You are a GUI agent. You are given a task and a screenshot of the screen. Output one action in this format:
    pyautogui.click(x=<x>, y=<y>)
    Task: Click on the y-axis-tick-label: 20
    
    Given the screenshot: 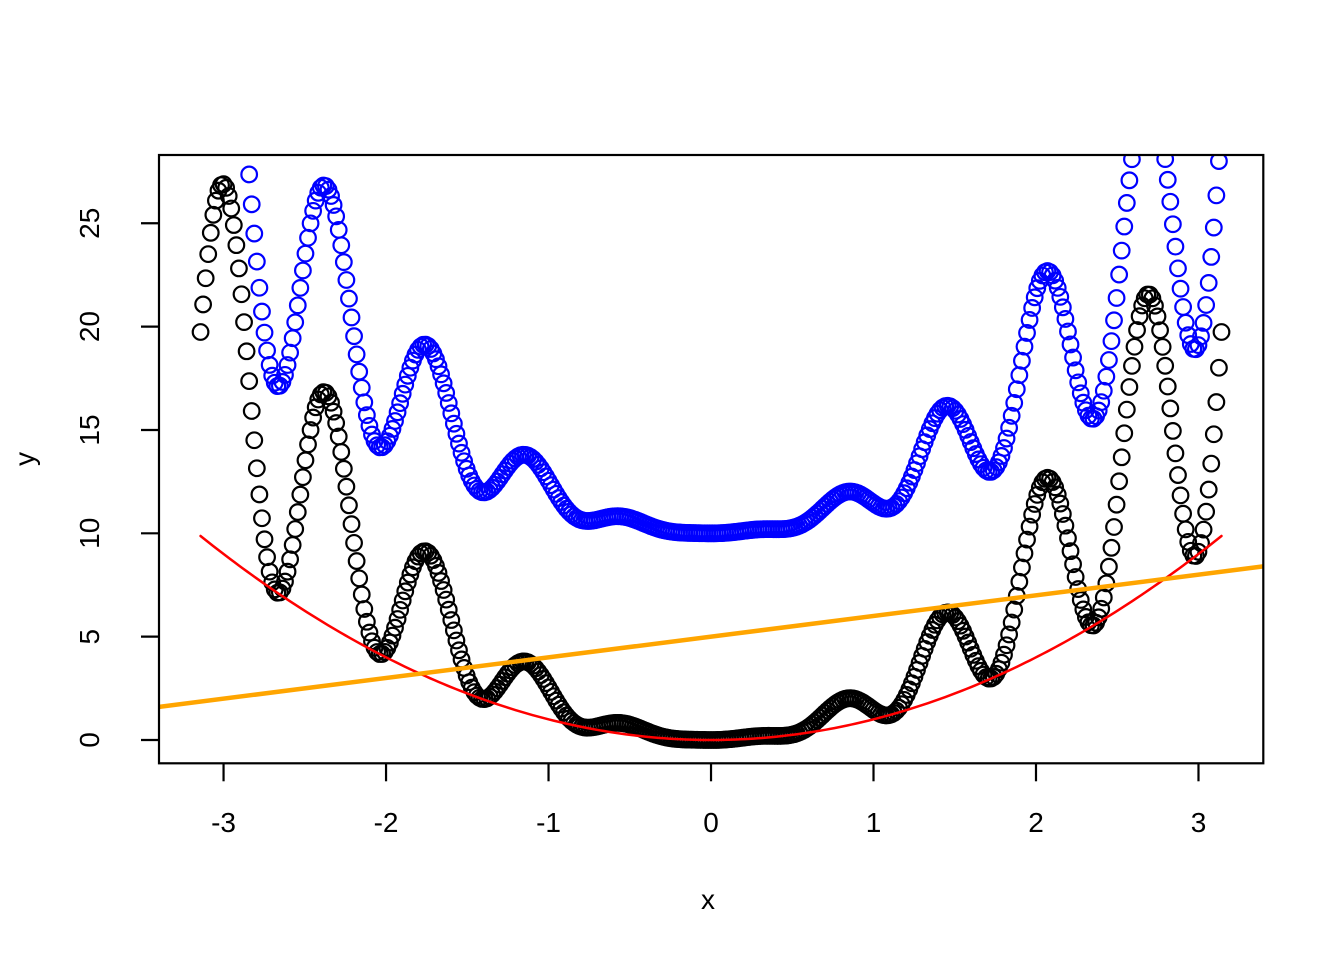 What is the action you would take?
    pyautogui.click(x=89, y=326)
    